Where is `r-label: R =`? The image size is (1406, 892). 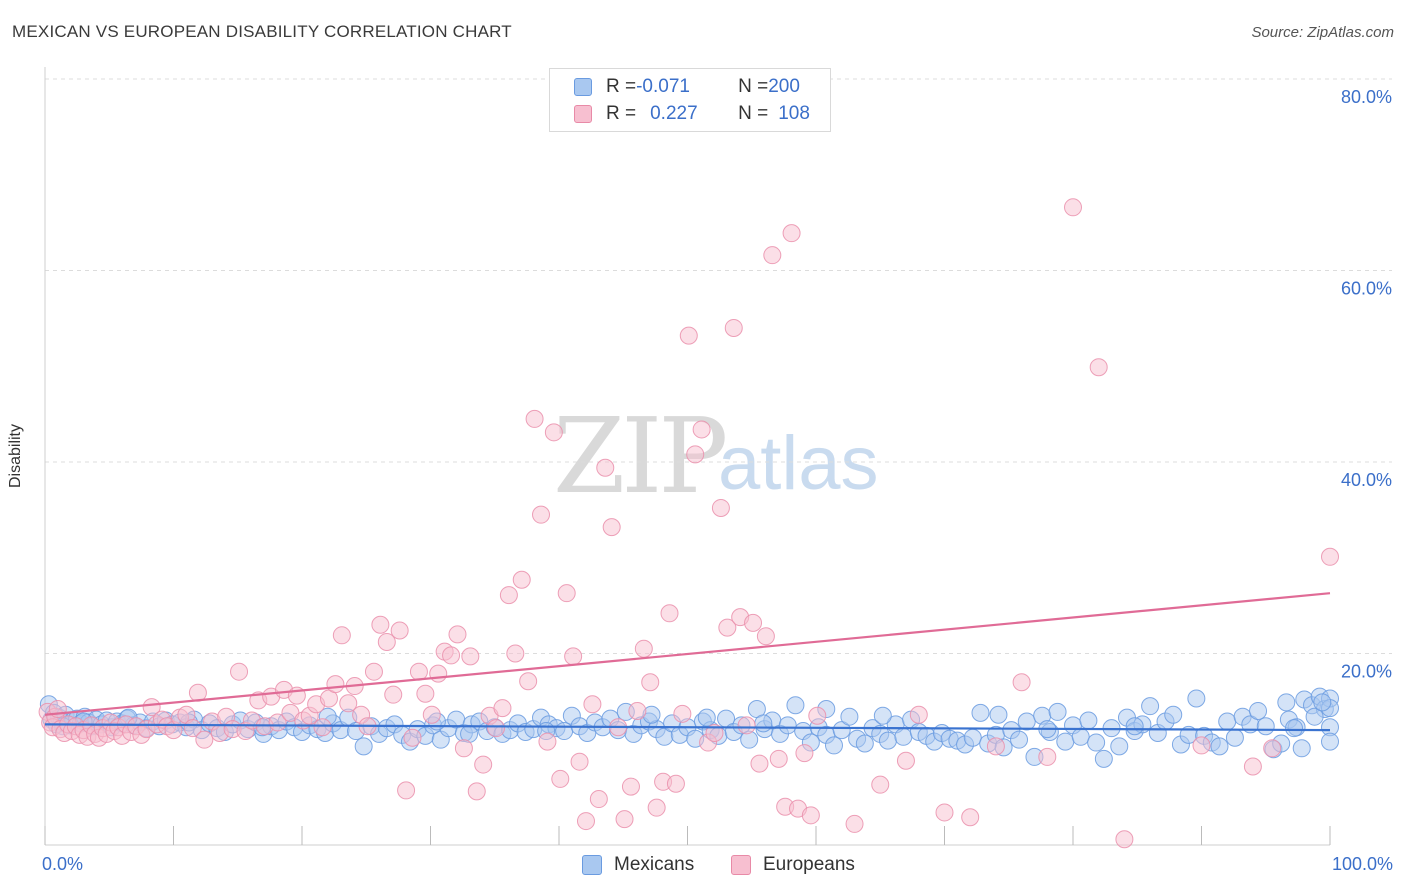 r-label: R = is located at coordinates (621, 113).